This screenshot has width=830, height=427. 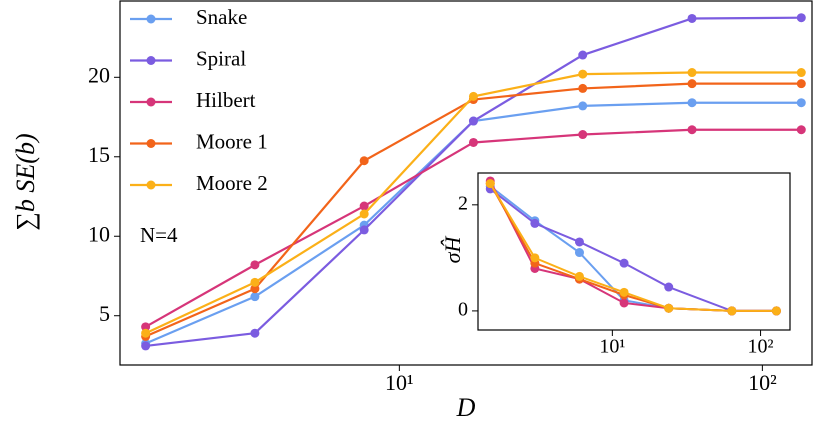 What do you see at coordinates (159, 235) in the screenshot?
I see `annotation: N=4` at bounding box center [159, 235].